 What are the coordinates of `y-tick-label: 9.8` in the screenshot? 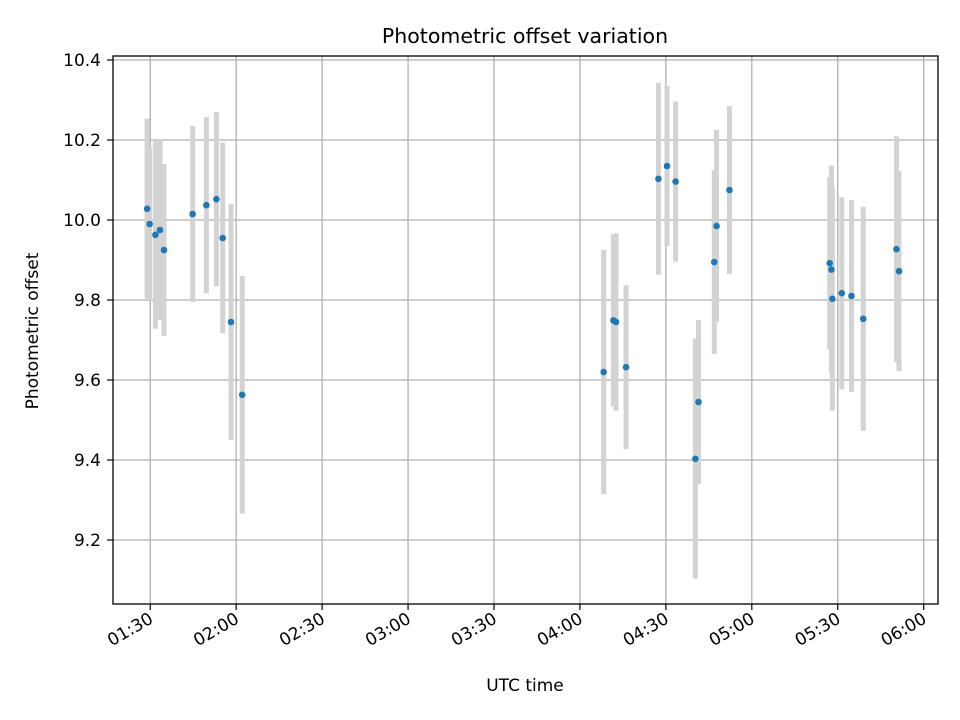 It's located at (87, 301).